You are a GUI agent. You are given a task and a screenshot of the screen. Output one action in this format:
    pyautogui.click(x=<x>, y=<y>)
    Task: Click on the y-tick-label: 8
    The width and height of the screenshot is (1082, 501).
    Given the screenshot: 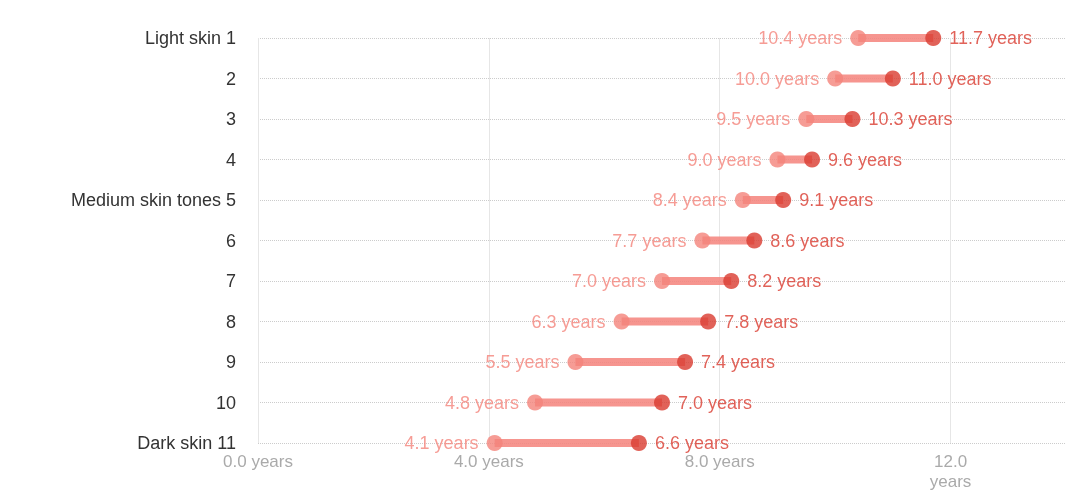 What is the action you would take?
    pyautogui.click(x=230, y=321)
    